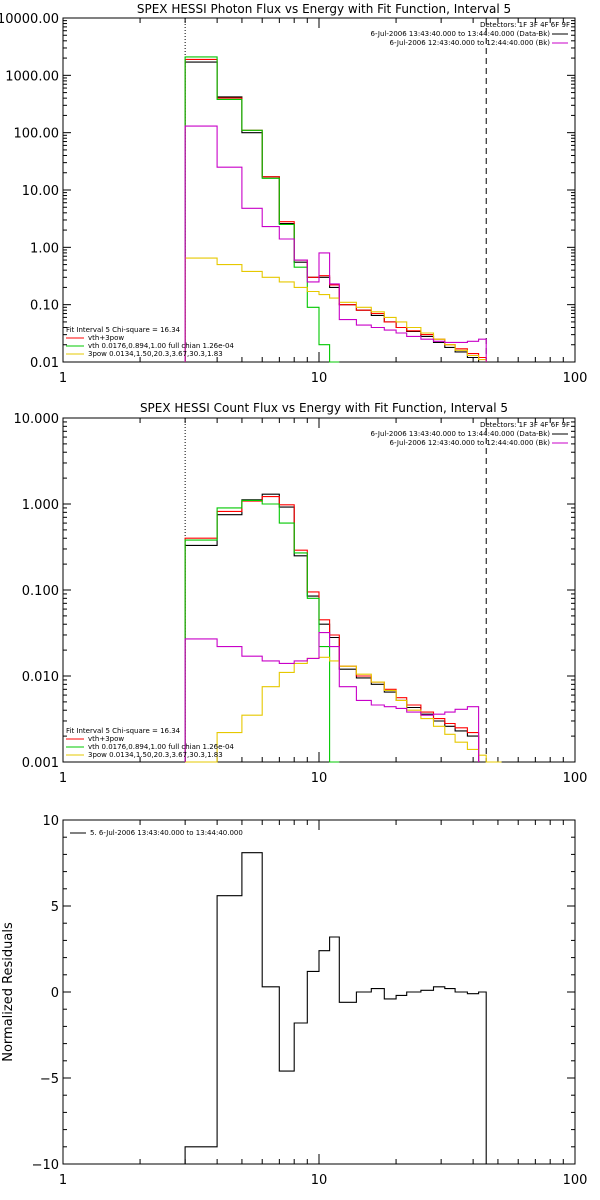 This screenshot has width=600, height=1200. What do you see at coordinates (40, 505) in the screenshot?
I see `count-ytick-label: 1.000` at bounding box center [40, 505].